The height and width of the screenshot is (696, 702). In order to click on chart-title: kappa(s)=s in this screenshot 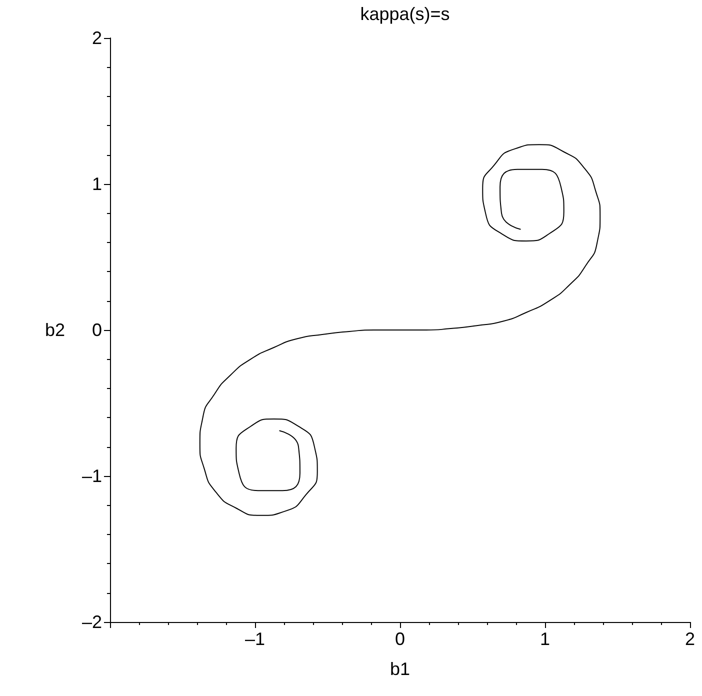, I will do `click(405, 14)`.